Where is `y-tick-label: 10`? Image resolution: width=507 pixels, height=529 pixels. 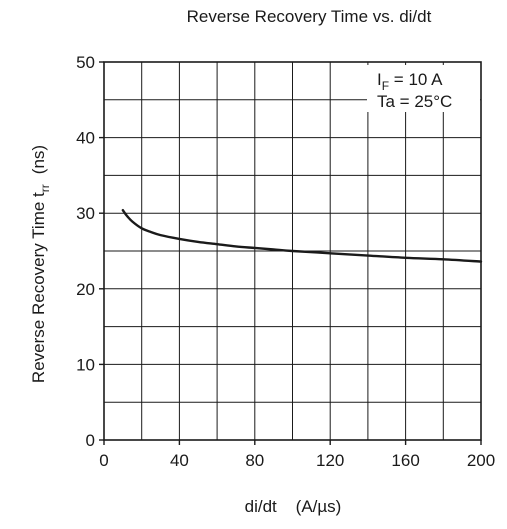
y-tick-label: 10 is located at coordinates (85, 364).